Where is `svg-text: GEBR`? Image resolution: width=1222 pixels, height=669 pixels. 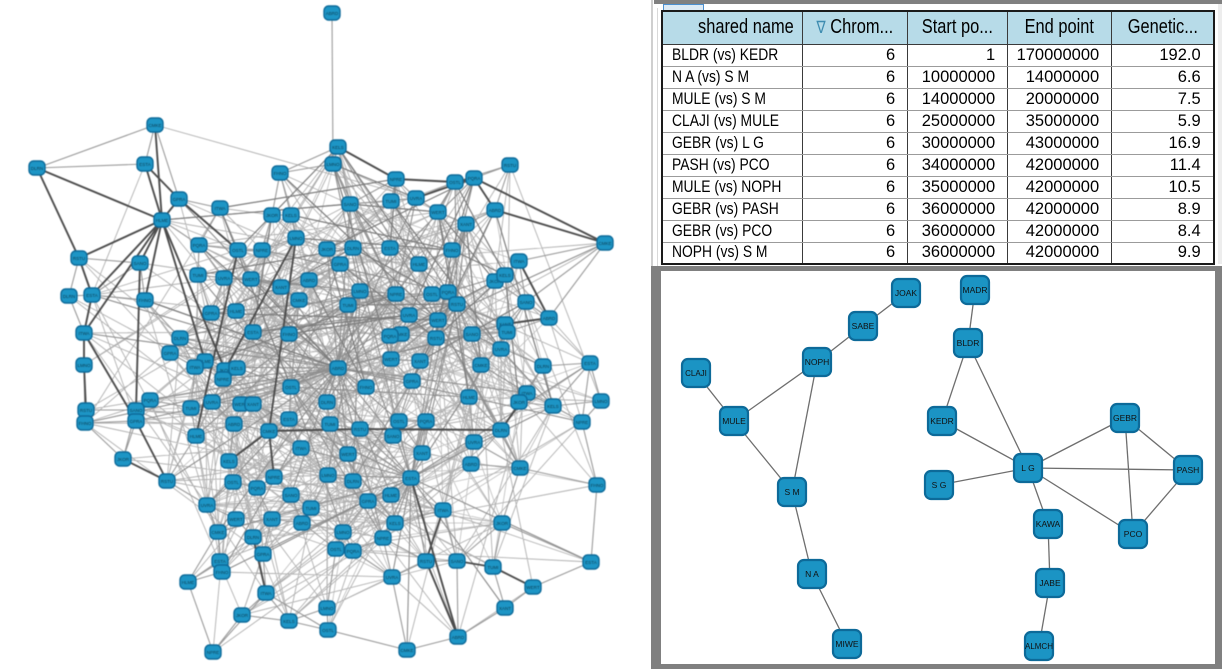 svg-text: GEBR is located at coordinates (1125, 418).